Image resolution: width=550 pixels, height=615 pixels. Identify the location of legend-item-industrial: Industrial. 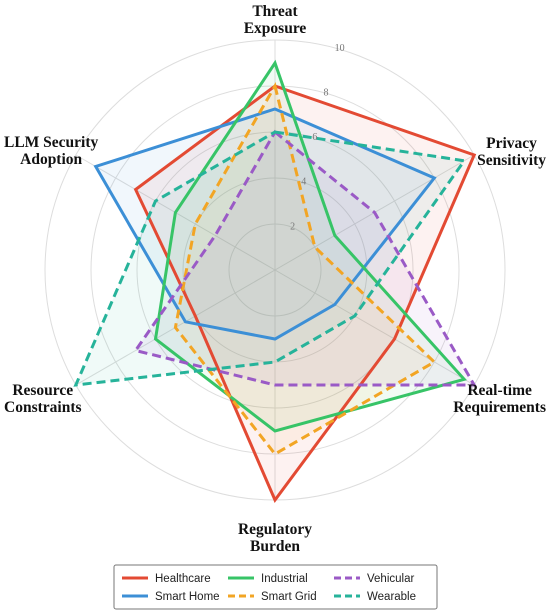
(268, 579).